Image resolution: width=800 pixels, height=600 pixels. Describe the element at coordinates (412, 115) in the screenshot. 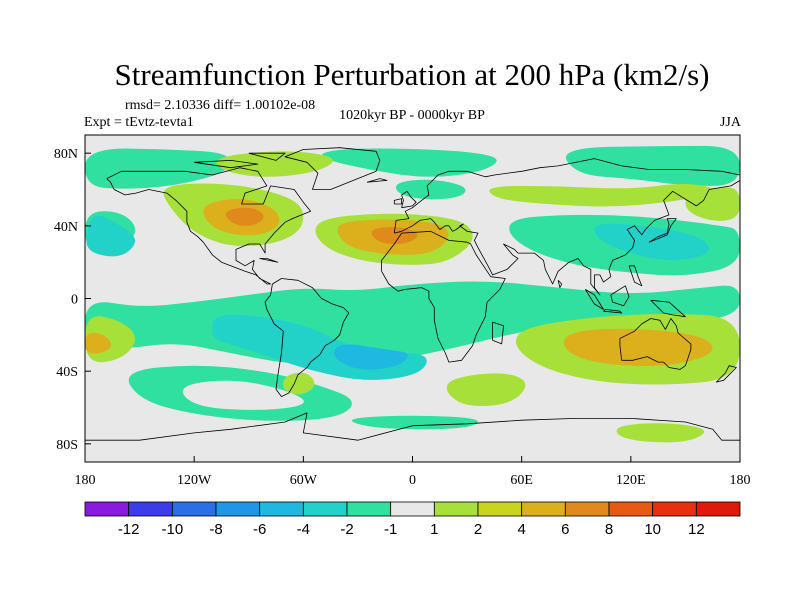

I see `period-label: 1020kyr BP - 0000kyr BP` at that location.